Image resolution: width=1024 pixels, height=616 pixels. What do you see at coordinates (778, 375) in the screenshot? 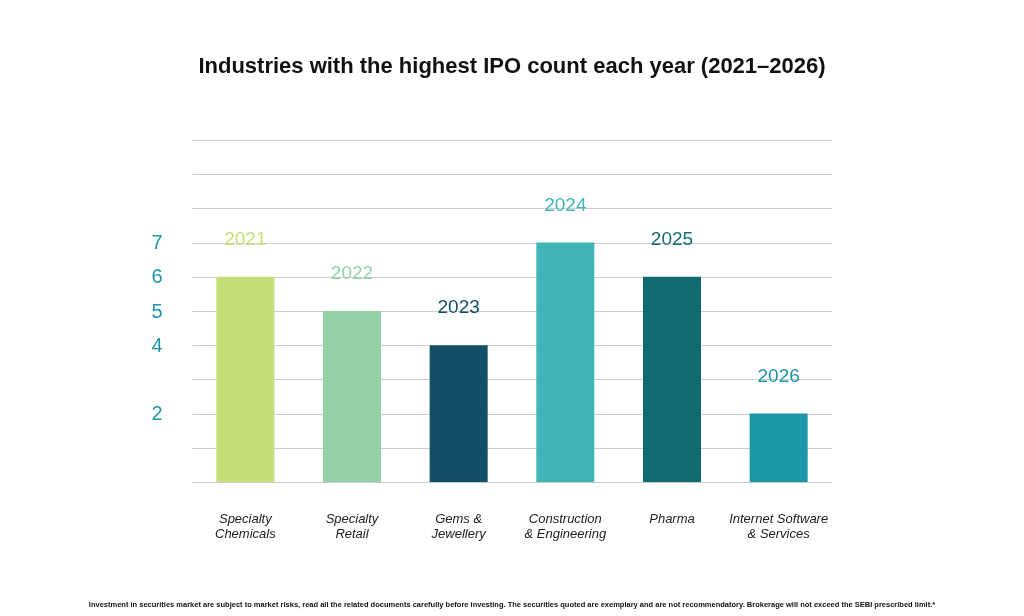
I see `annotation: 2026` at bounding box center [778, 375].